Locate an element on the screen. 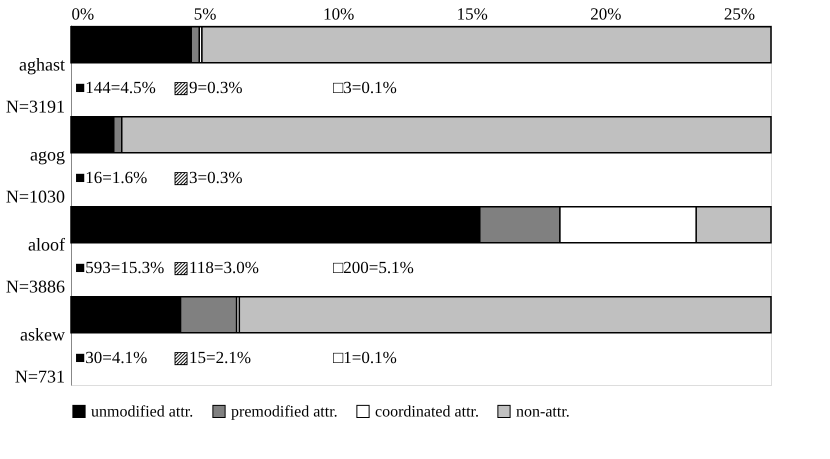 This screenshot has height=459, width=830. x-tick-label: 0% is located at coordinates (83, 14).